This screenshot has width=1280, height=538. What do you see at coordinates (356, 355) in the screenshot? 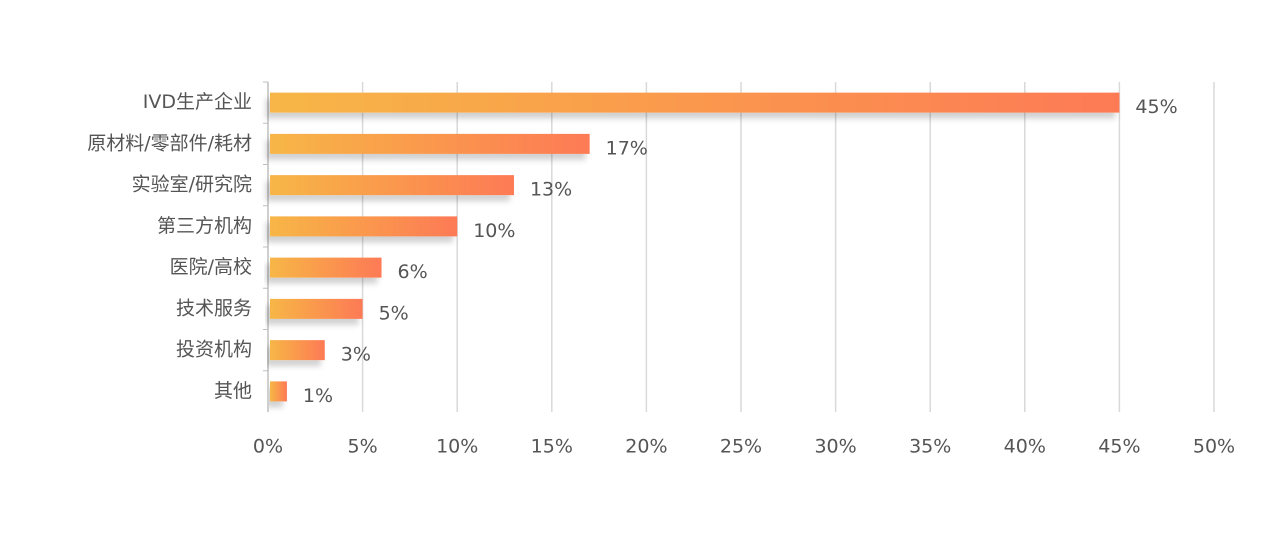
I see `value-label: 3%` at bounding box center [356, 355].